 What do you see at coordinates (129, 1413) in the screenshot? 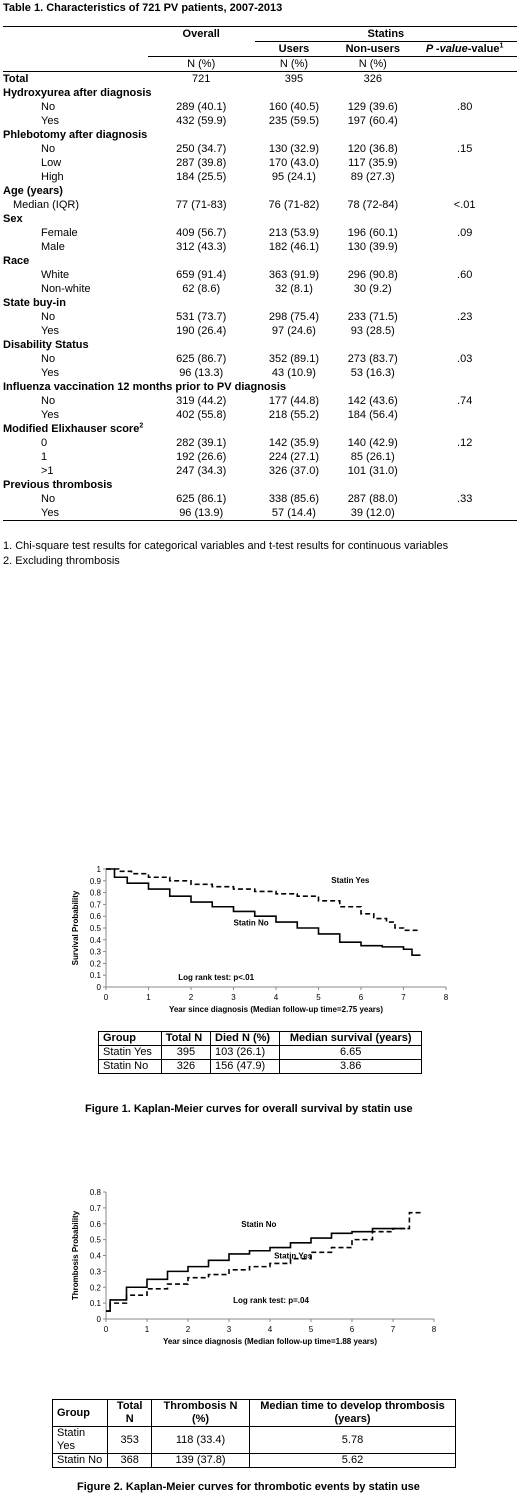
I see `col-total: Total N` at bounding box center [129, 1413].